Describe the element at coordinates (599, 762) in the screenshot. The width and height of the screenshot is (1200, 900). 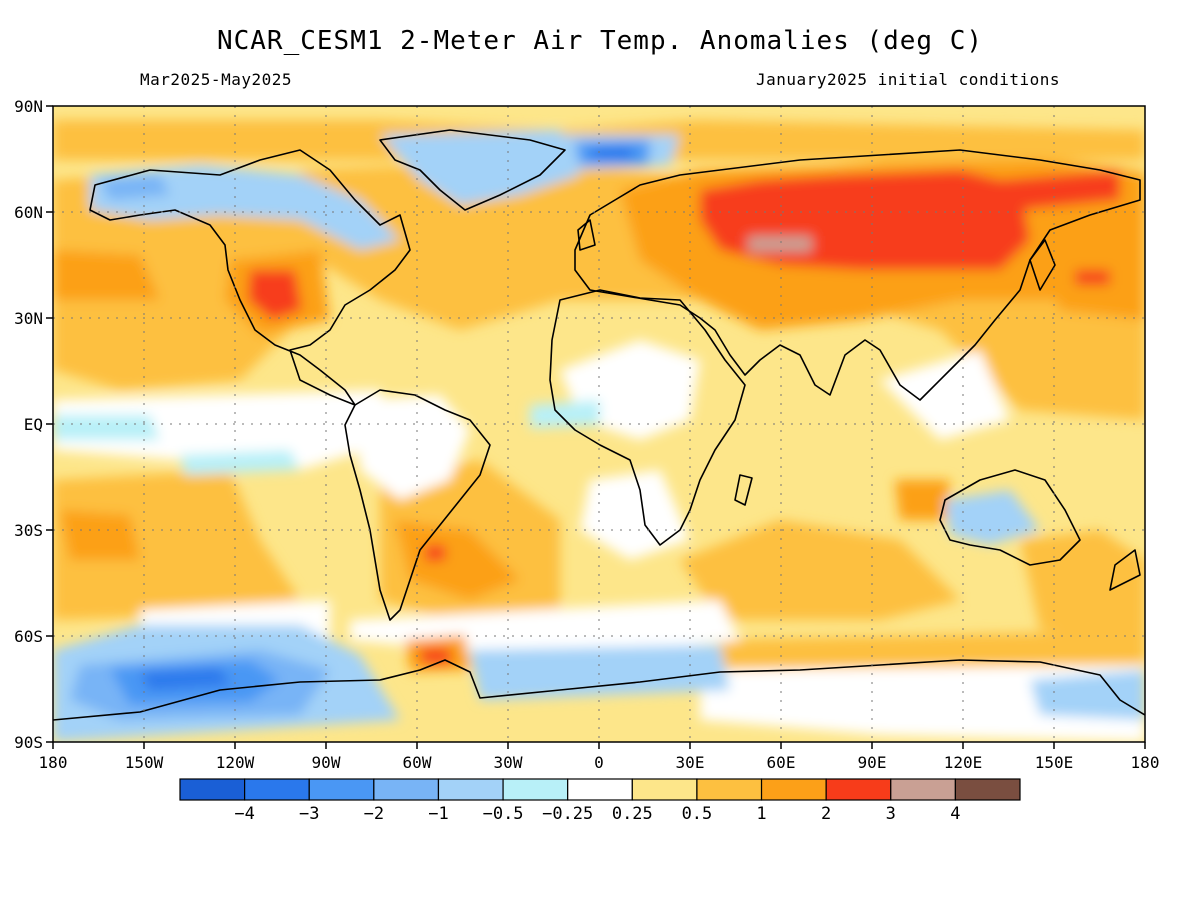
I see `lon-tick-label: 0` at that location.